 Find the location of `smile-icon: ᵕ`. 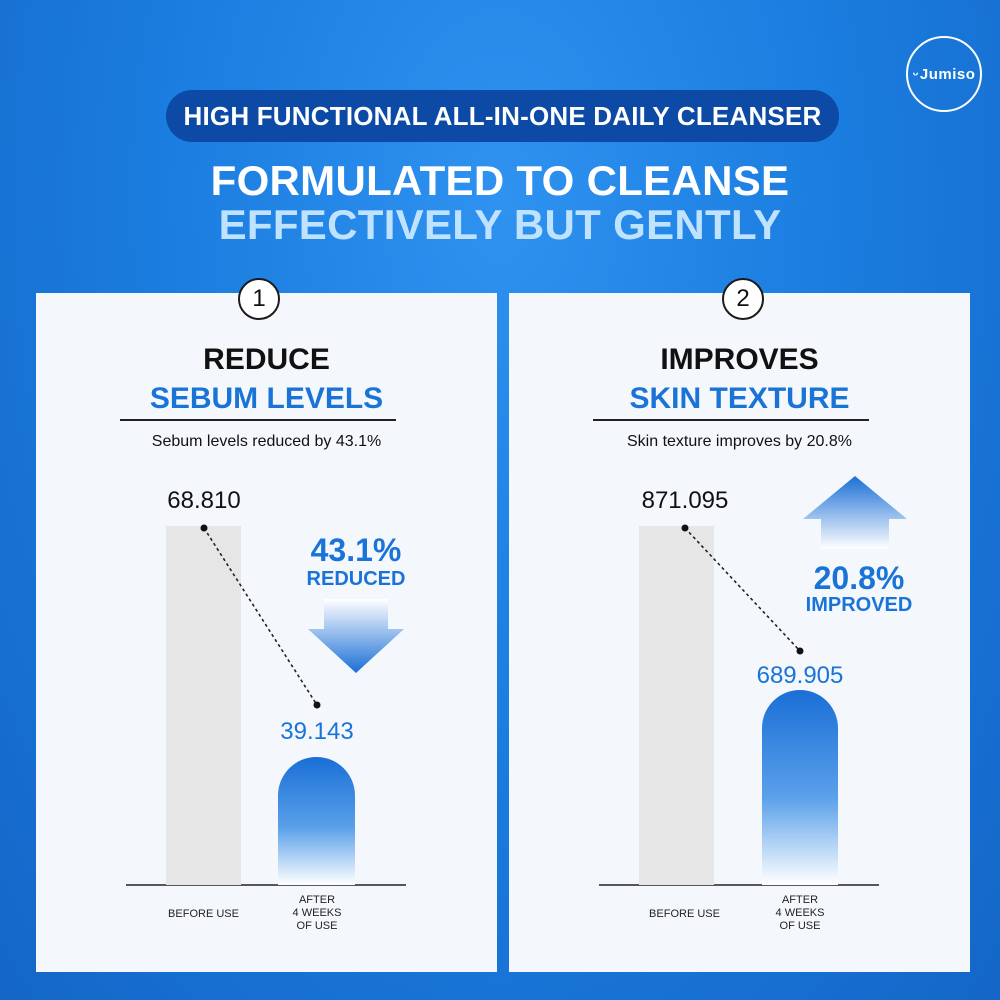

smile-icon: ᵕ is located at coordinates (915, 74).